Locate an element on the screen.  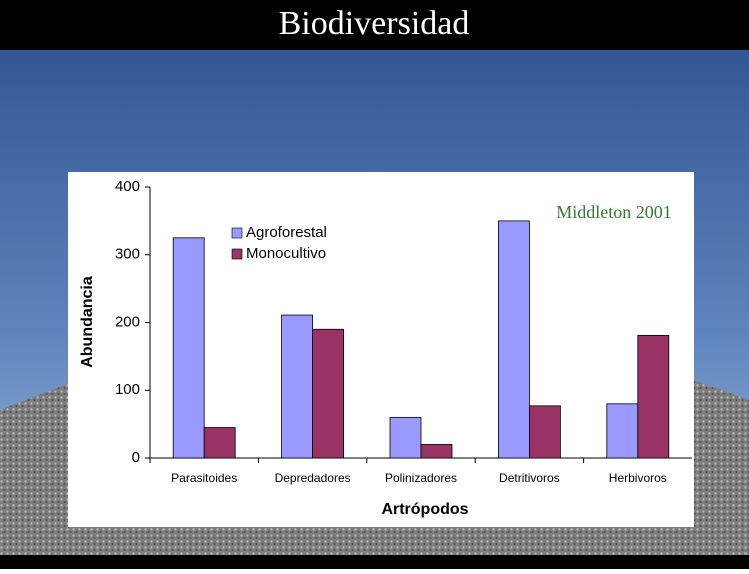
x-axis-label: Artrópodos is located at coordinates (424, 509).